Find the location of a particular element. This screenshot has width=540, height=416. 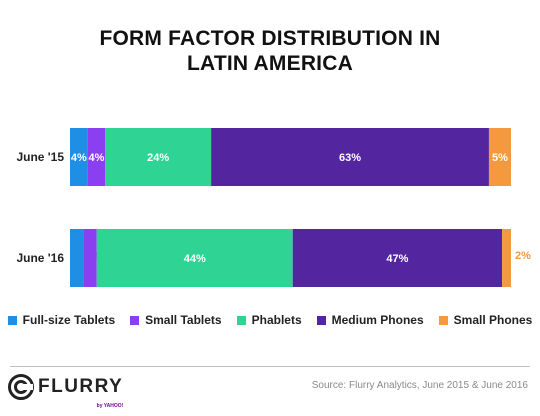

data-label: 44% is located at coordinates (195, 259).